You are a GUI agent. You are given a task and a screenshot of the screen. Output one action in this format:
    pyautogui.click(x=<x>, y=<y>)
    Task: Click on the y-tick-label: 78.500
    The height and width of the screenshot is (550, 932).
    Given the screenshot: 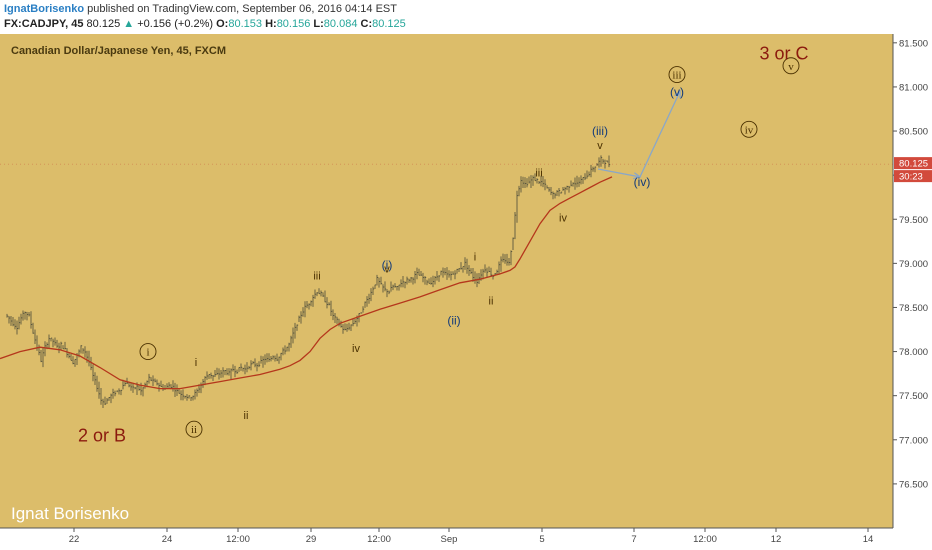 What is the action you would take?
    pyautogui.click(x=913, y=308)
    